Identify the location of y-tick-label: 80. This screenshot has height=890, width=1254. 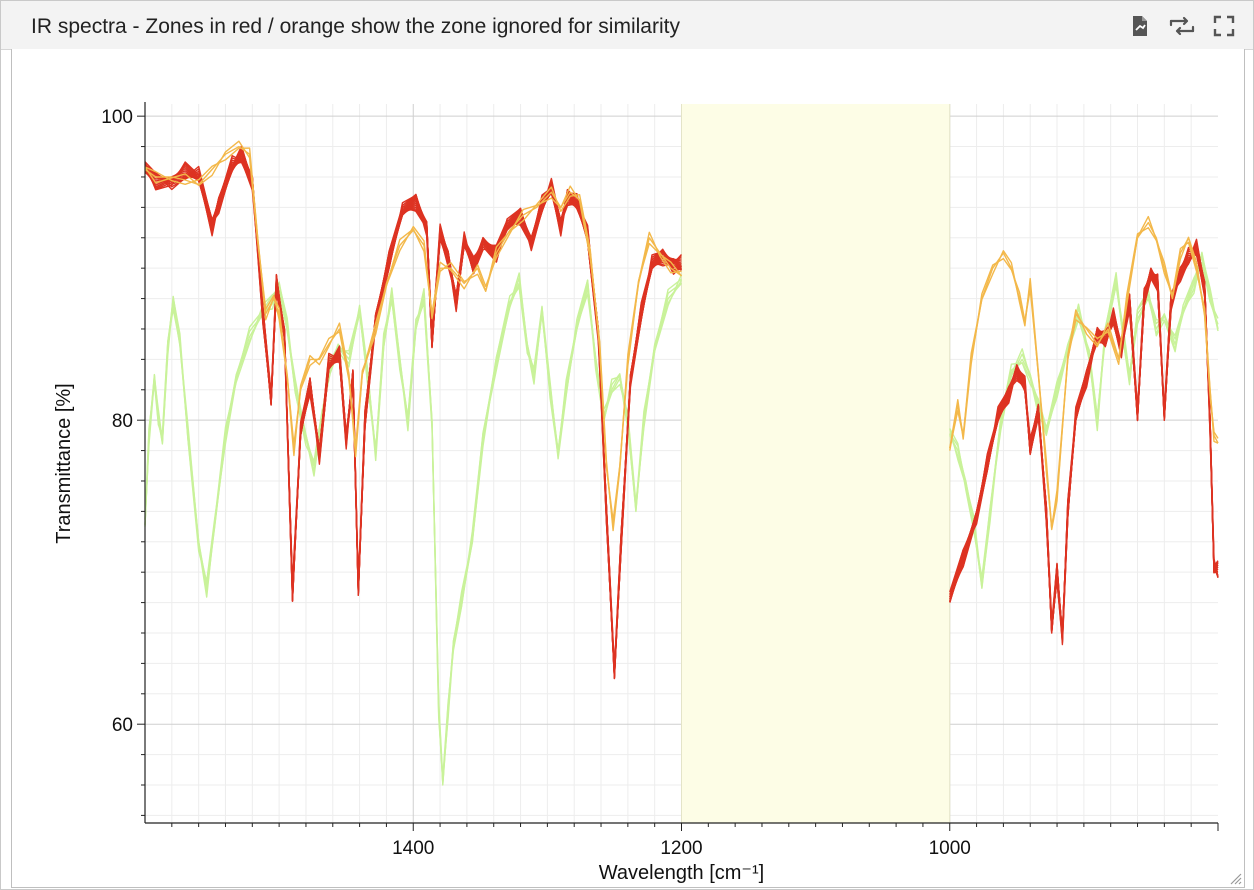
(122, 421).